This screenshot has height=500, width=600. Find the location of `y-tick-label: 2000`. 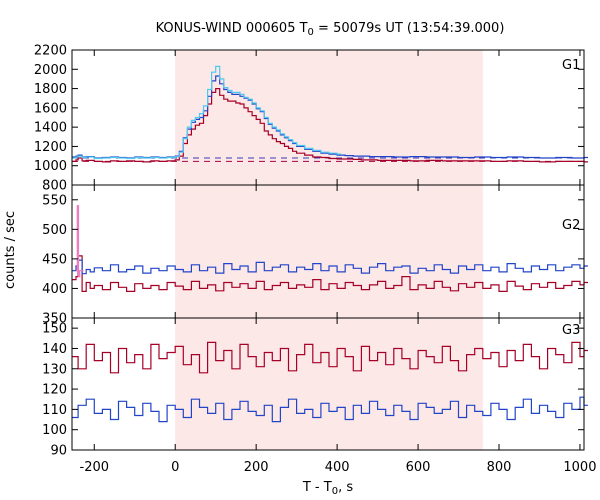

y-tick-label: 2000 is located at coordinates (50, 70).